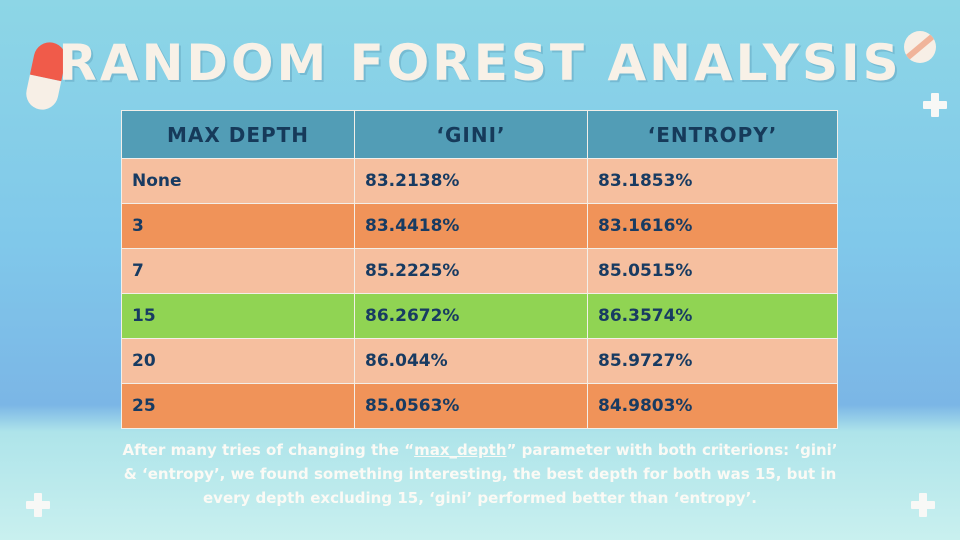 This screenshot has height=540, width=960. I want to click on entropy-cell: 83.1616%, so click(712, 226).